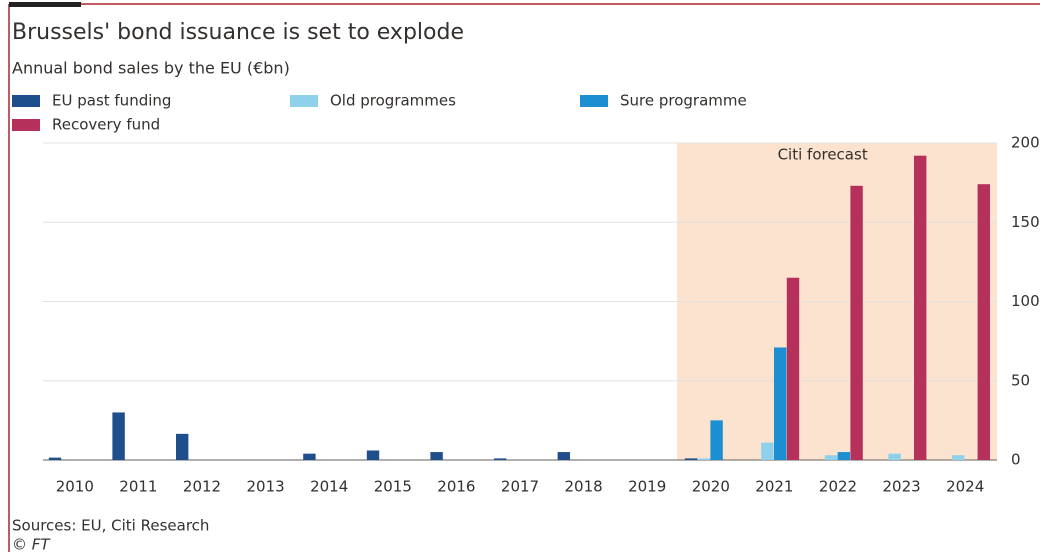 Image resolution: width=1040 pixels, height=552 pixels. What do you see at coordinates (393, 101) in the screenshot?
I see `legend-label: Old programmes` at bounding box center [393, 101].